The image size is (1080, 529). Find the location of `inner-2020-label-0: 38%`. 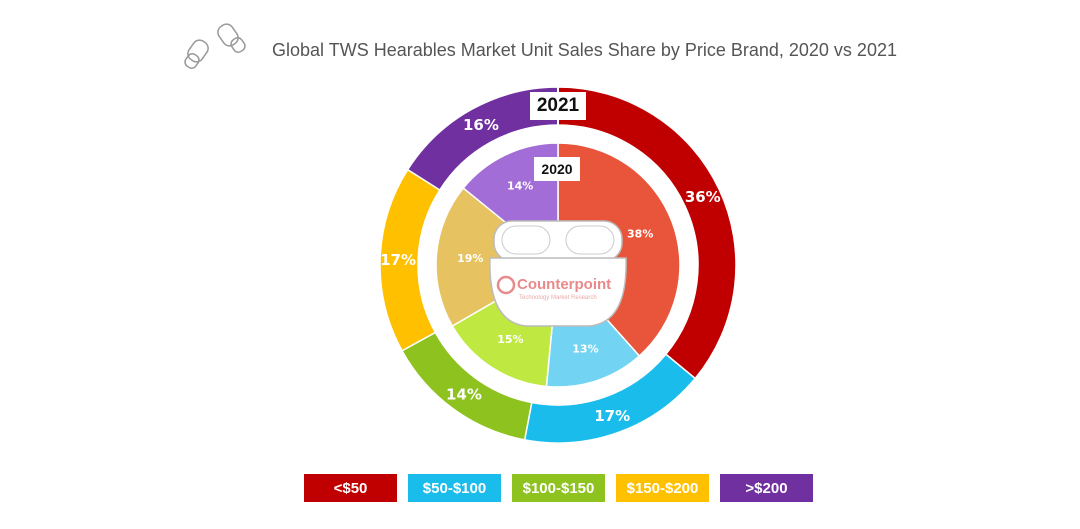

inner-2020-label-0: 38% is located at coordinates (640, 233).